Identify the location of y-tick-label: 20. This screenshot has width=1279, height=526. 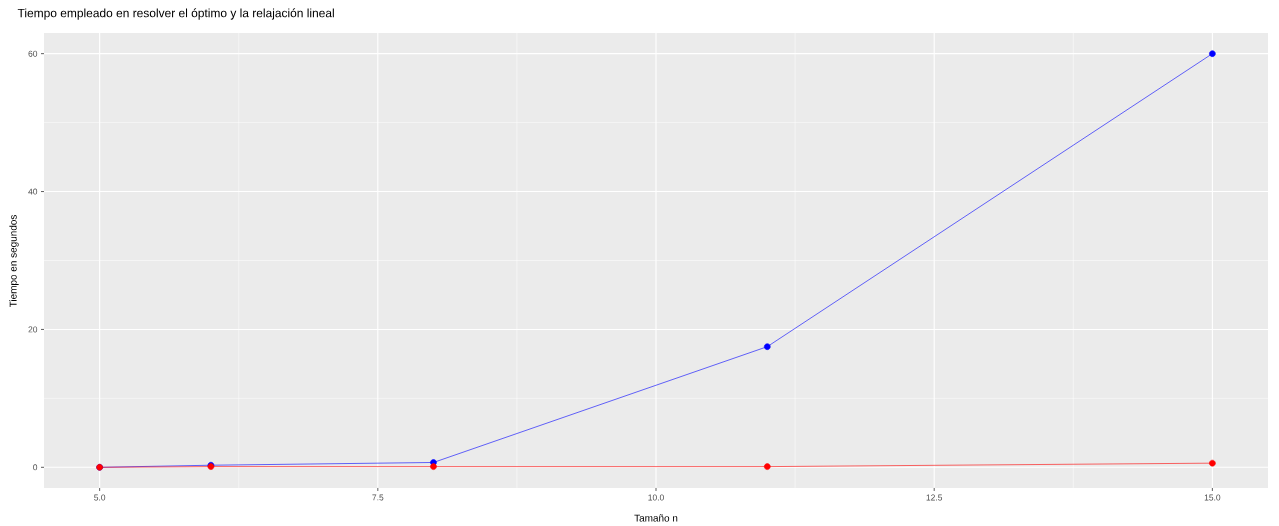
(33, 329).